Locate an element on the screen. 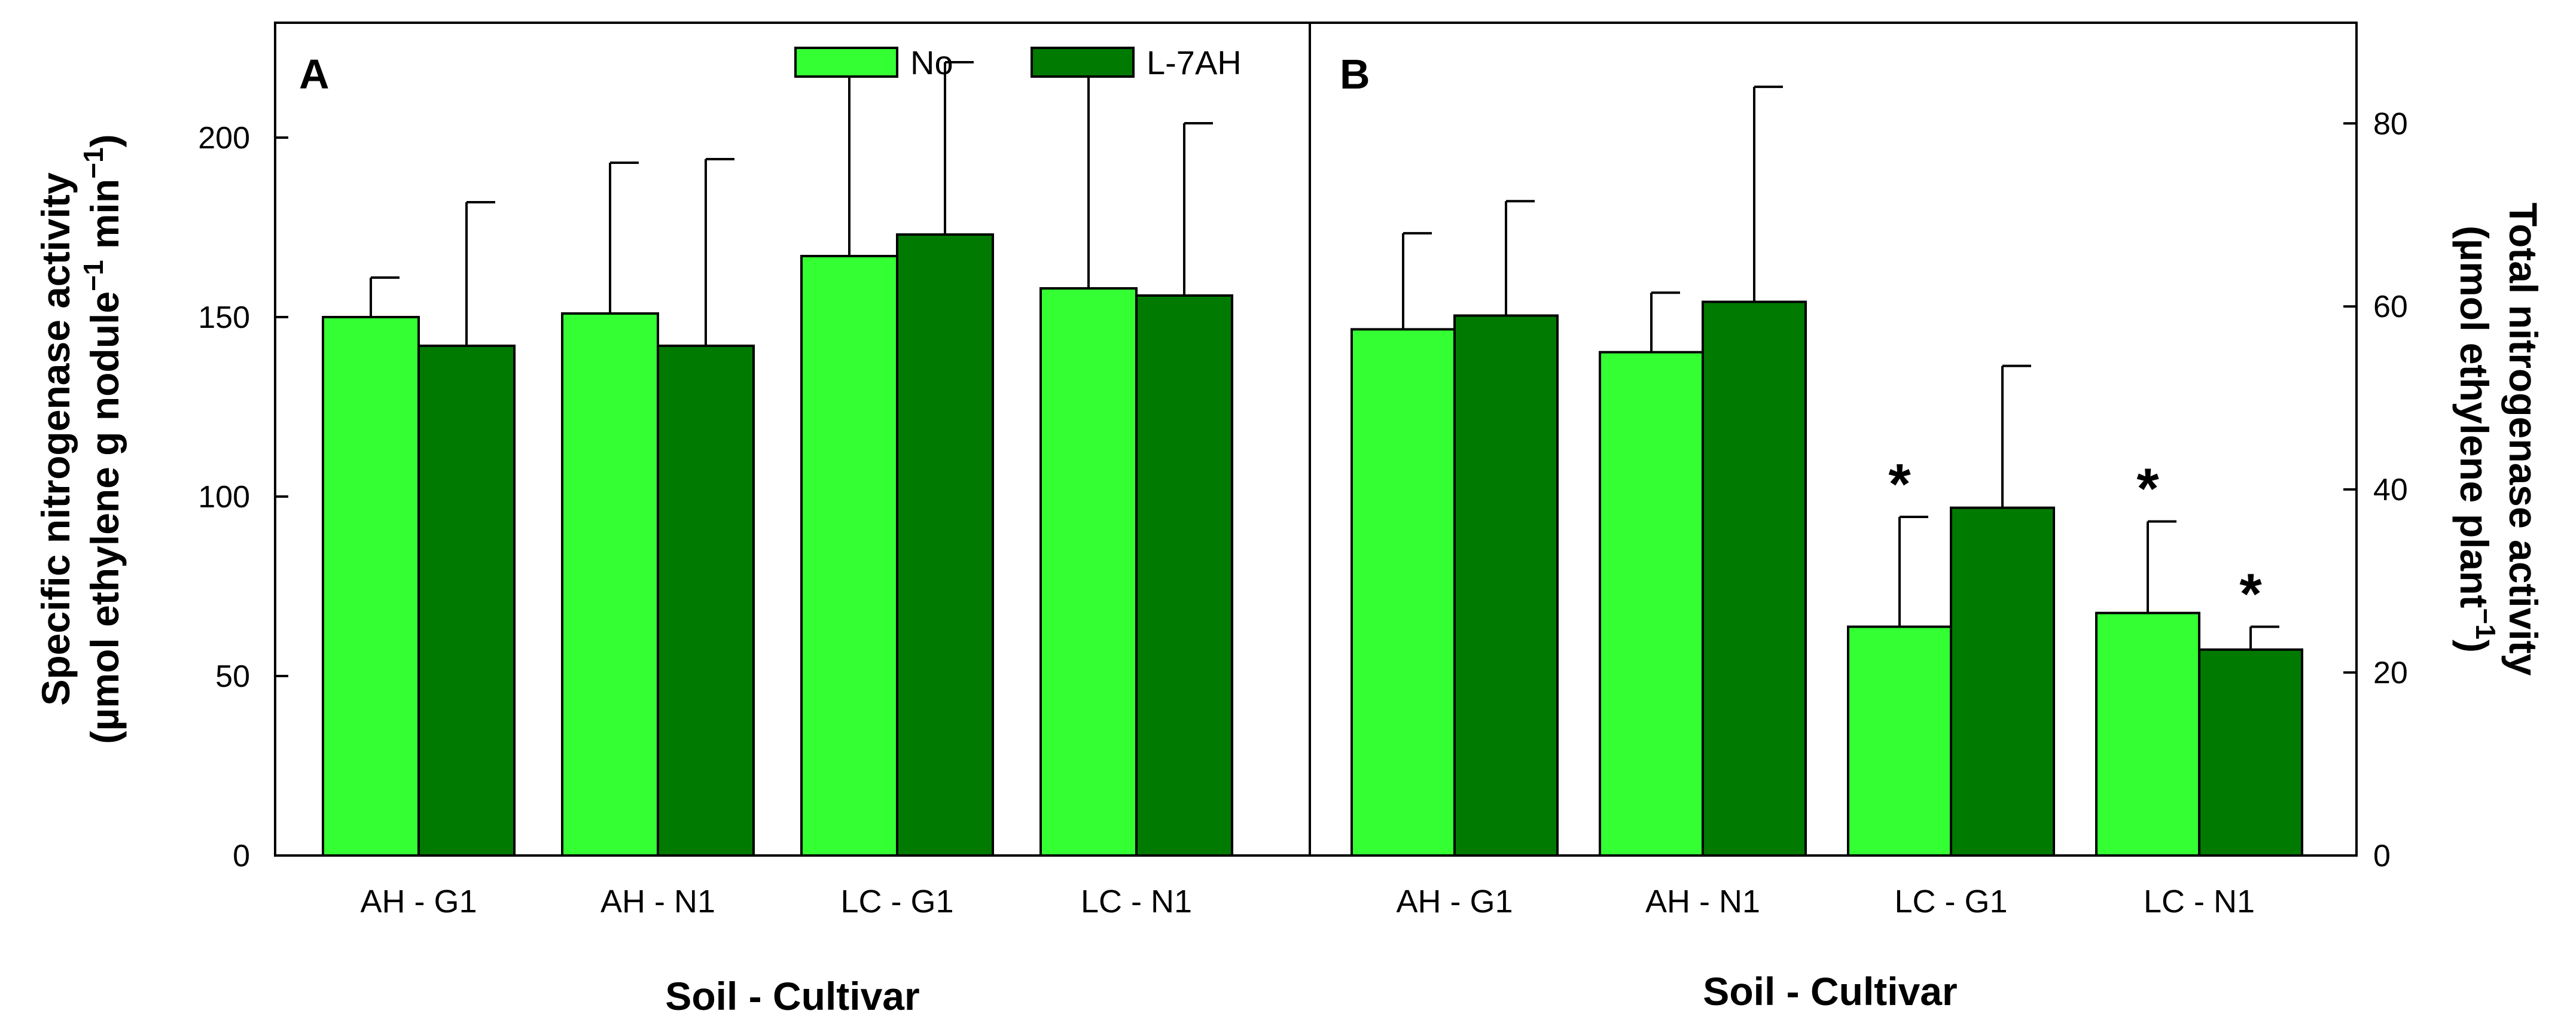 This screenshot has height=1029, width=2576. bar-a-lc-g1-no is located at coordinates (849, 556).